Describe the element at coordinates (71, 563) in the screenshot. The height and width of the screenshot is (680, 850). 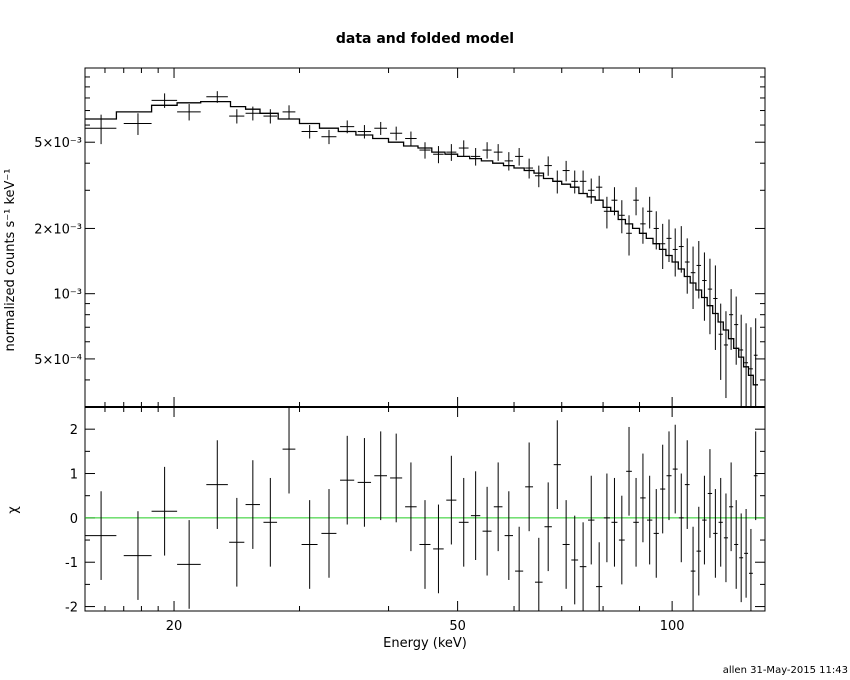
I see `bottom-ytick-label-1: -1` at that location.